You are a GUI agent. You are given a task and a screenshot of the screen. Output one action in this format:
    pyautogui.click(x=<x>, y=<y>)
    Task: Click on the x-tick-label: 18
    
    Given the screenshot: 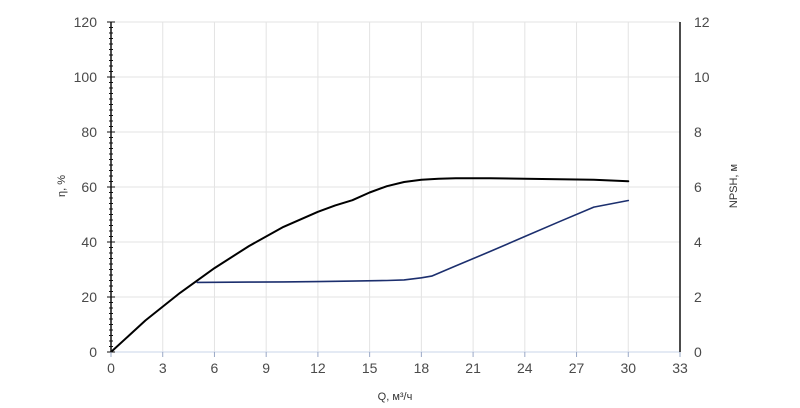 What is the action you would take?
    pyautogui.click(x=422, y=368)
    